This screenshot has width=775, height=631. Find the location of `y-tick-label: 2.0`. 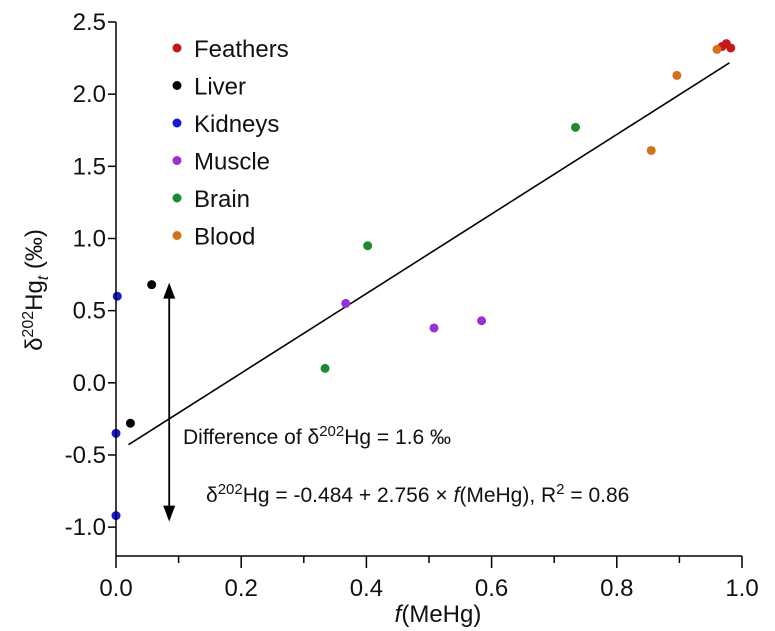

y-tick-label: 2.0 is located at coordinates (89, 94).